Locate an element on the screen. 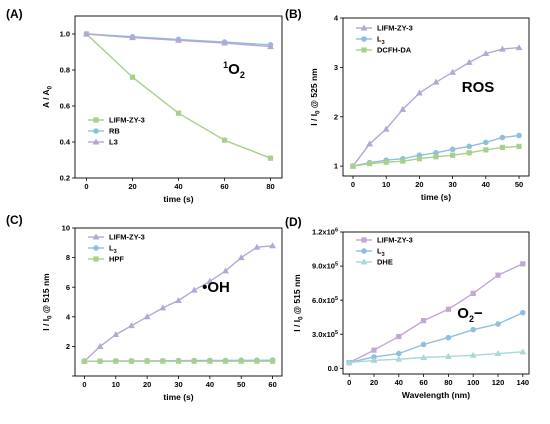 Image resolution: width=550 pixels, height=424 pixels. panel-letter: (B) is located at coordinates (293, 14).